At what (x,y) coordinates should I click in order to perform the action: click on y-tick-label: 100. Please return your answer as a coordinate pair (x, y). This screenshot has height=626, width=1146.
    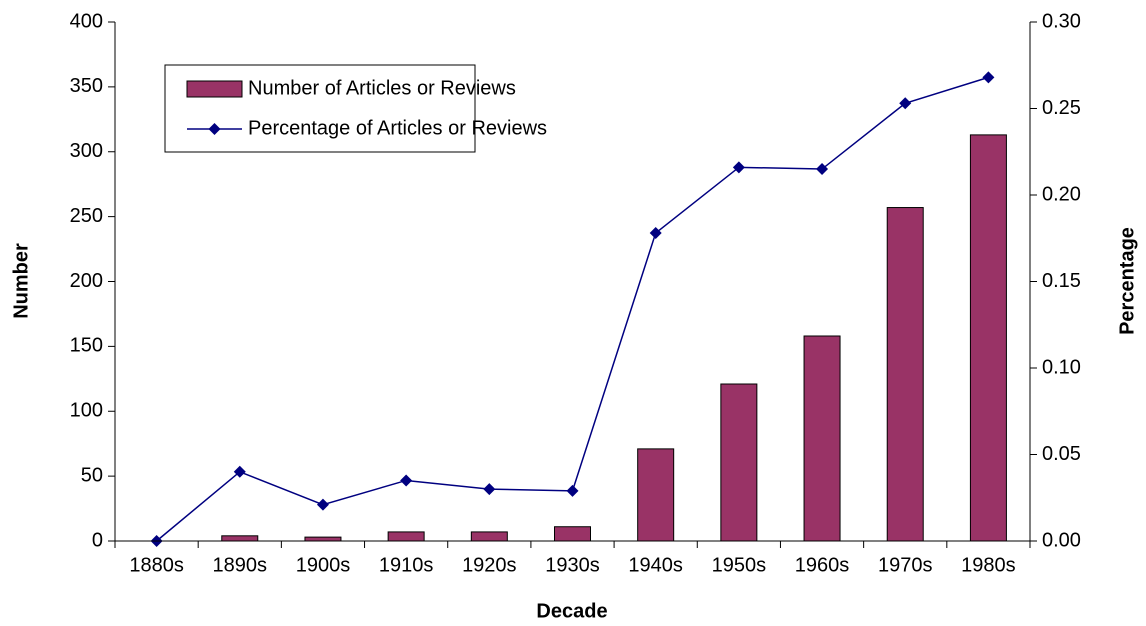
    Looking at the image, I should click on (86, 411).